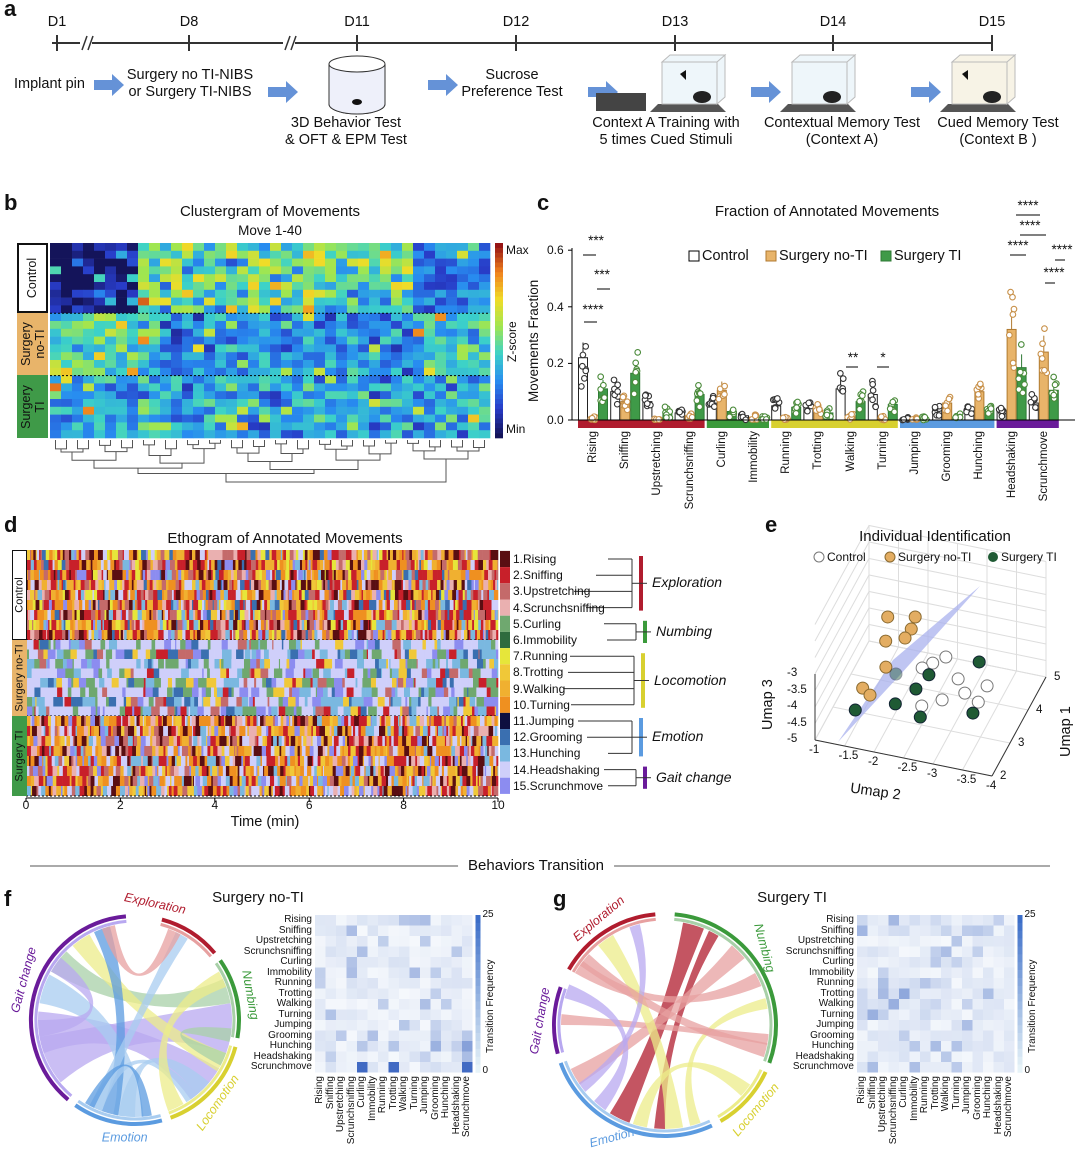  What do you see at coordinates (499, 304) in the screenshot?
I see `colorbar-segment` at bounding box center [499, 304].